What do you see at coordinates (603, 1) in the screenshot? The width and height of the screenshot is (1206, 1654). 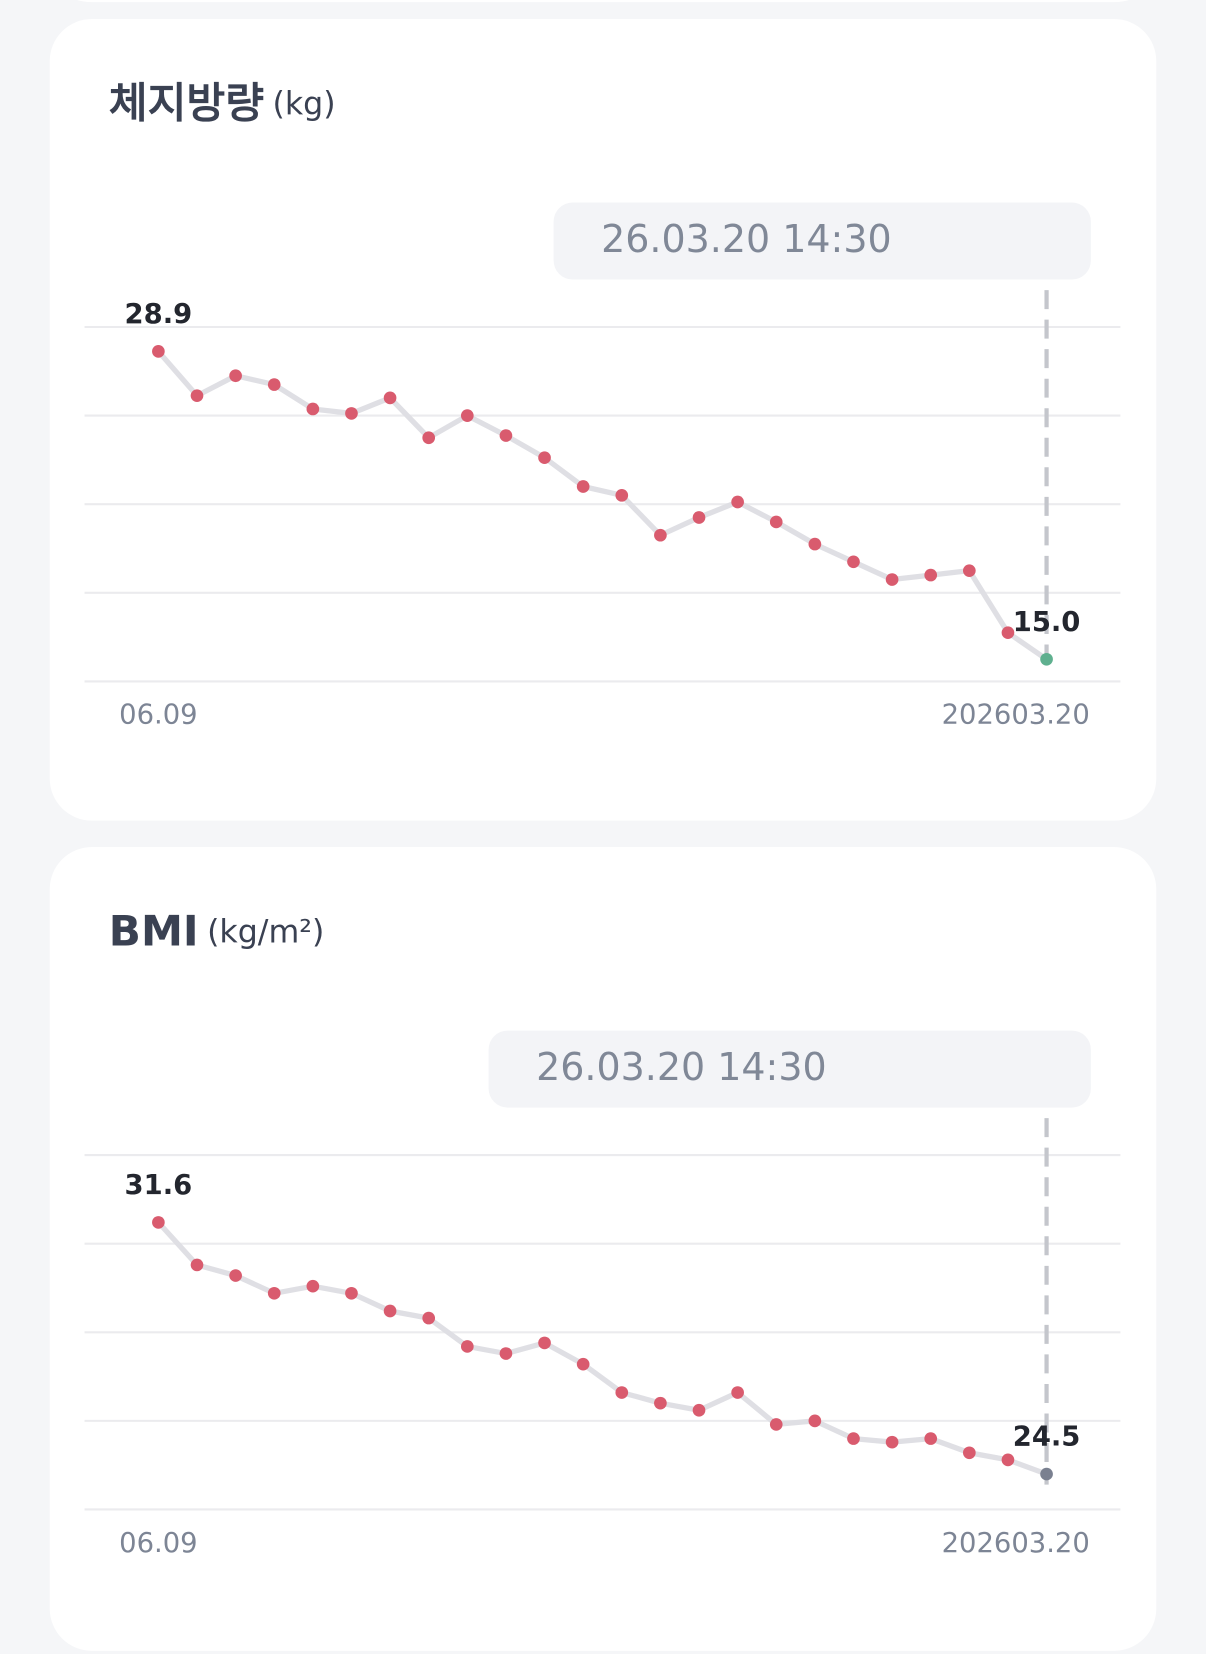 I see `card-top-edge` at bounding box center [603, 1].